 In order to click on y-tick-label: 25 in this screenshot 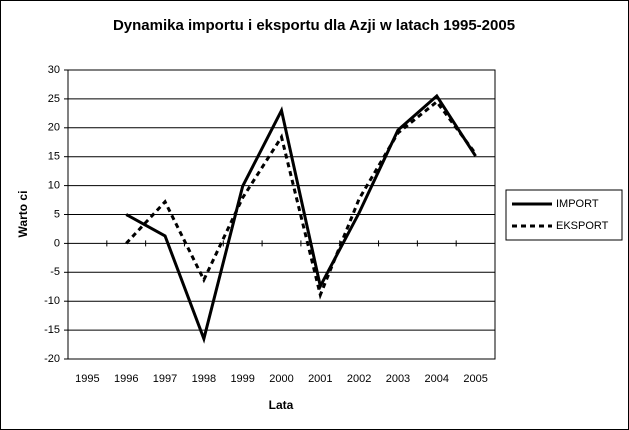, I will do `click(54, 99)`.